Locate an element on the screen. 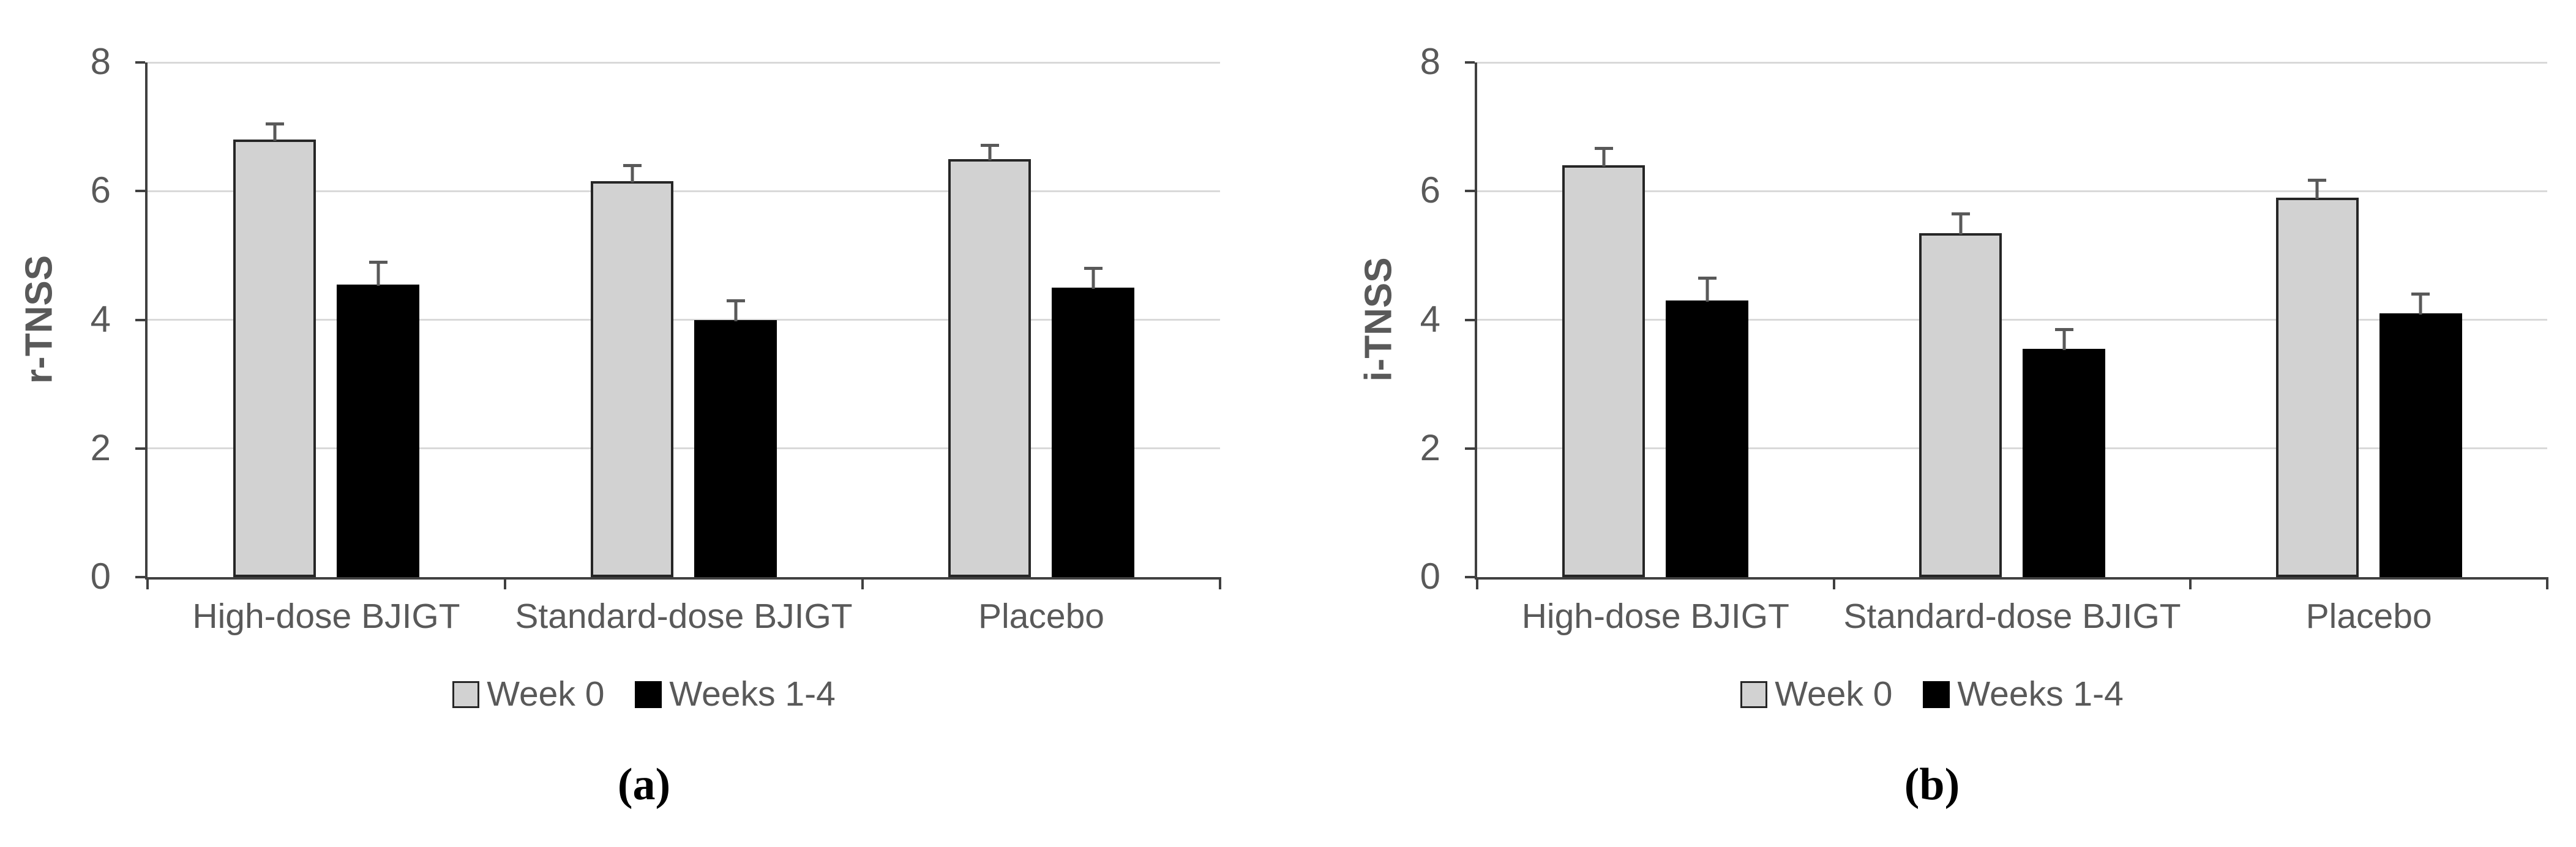 The height and width of the screenshot is (847, 2576). legend-b: Week 0 Weeks 1-4 is located at coordinates (1932, 695).